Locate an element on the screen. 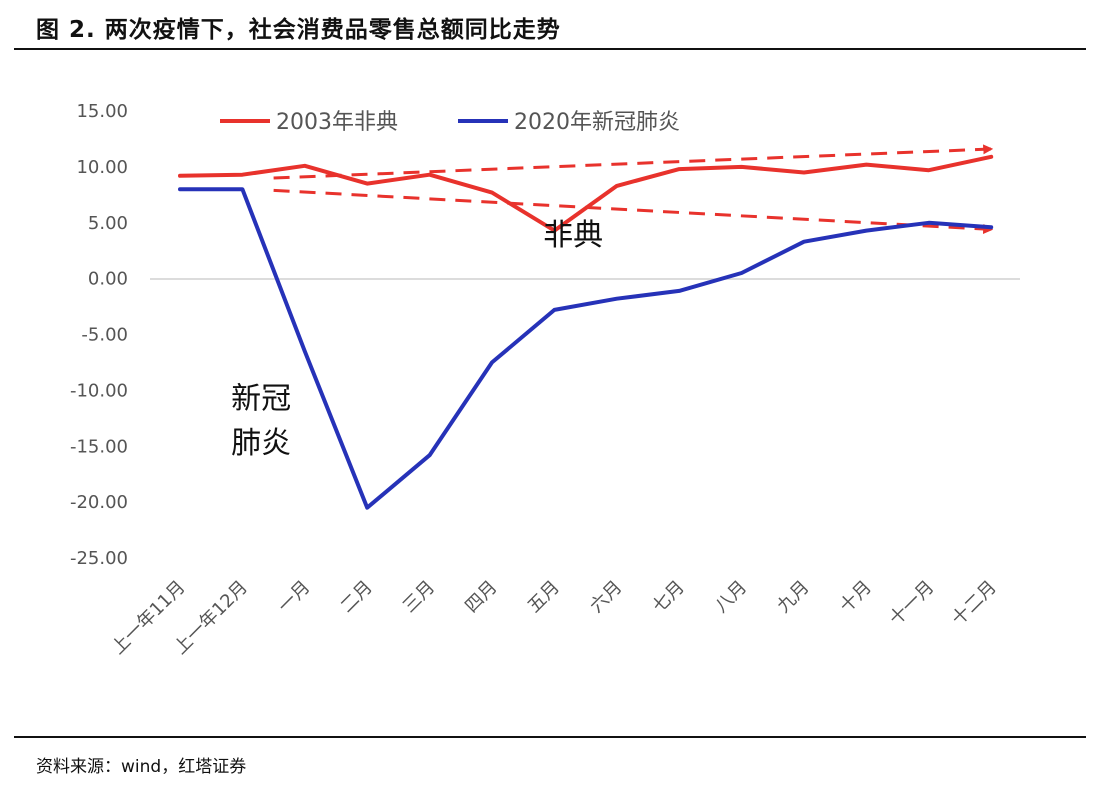 The image size is (1100, 788). legend: 2003年非典 2020年新冠肺炎 is located at coordinates (450, 122).